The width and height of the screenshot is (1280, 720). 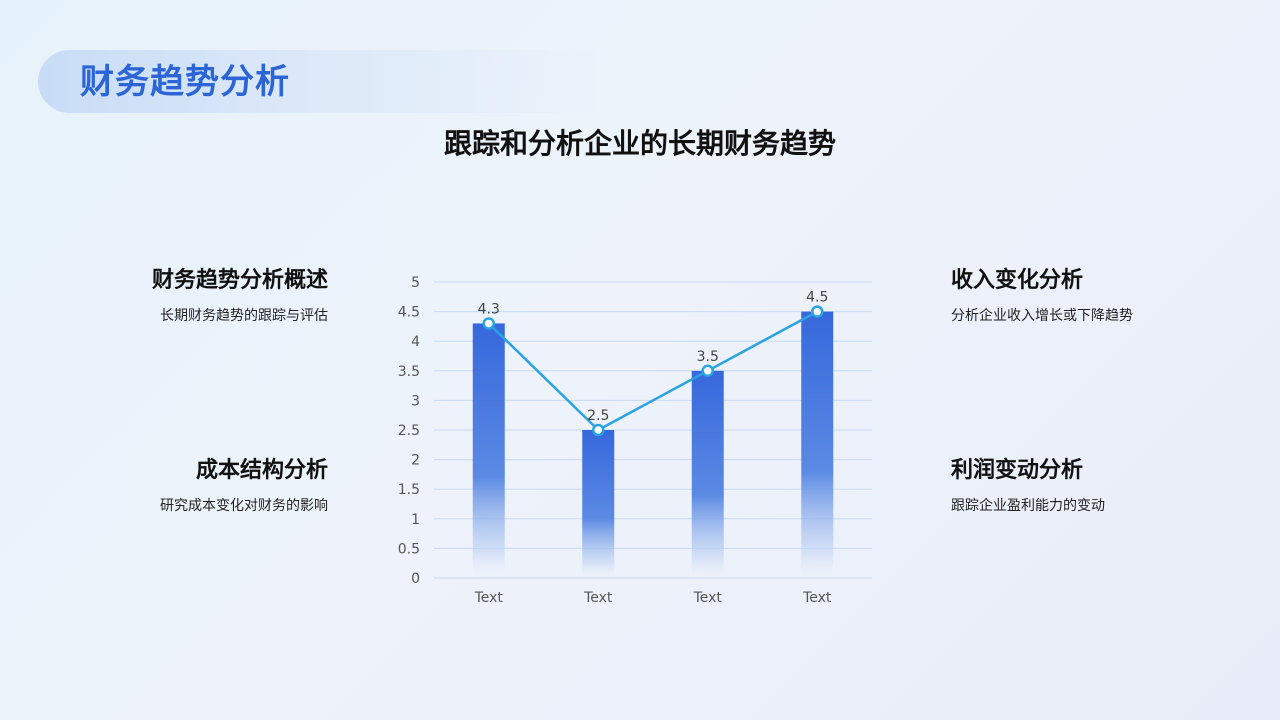 I want to click on data-label: 2.5, so click(x=598, y=416).